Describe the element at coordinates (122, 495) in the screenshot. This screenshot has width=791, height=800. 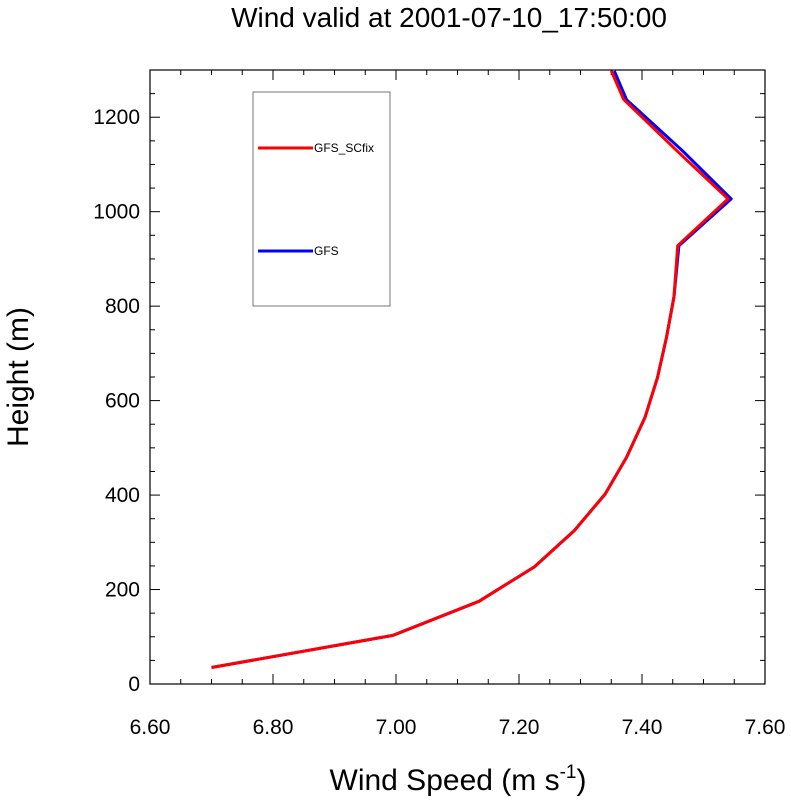
I see `y-tick-label: 400` at that location.